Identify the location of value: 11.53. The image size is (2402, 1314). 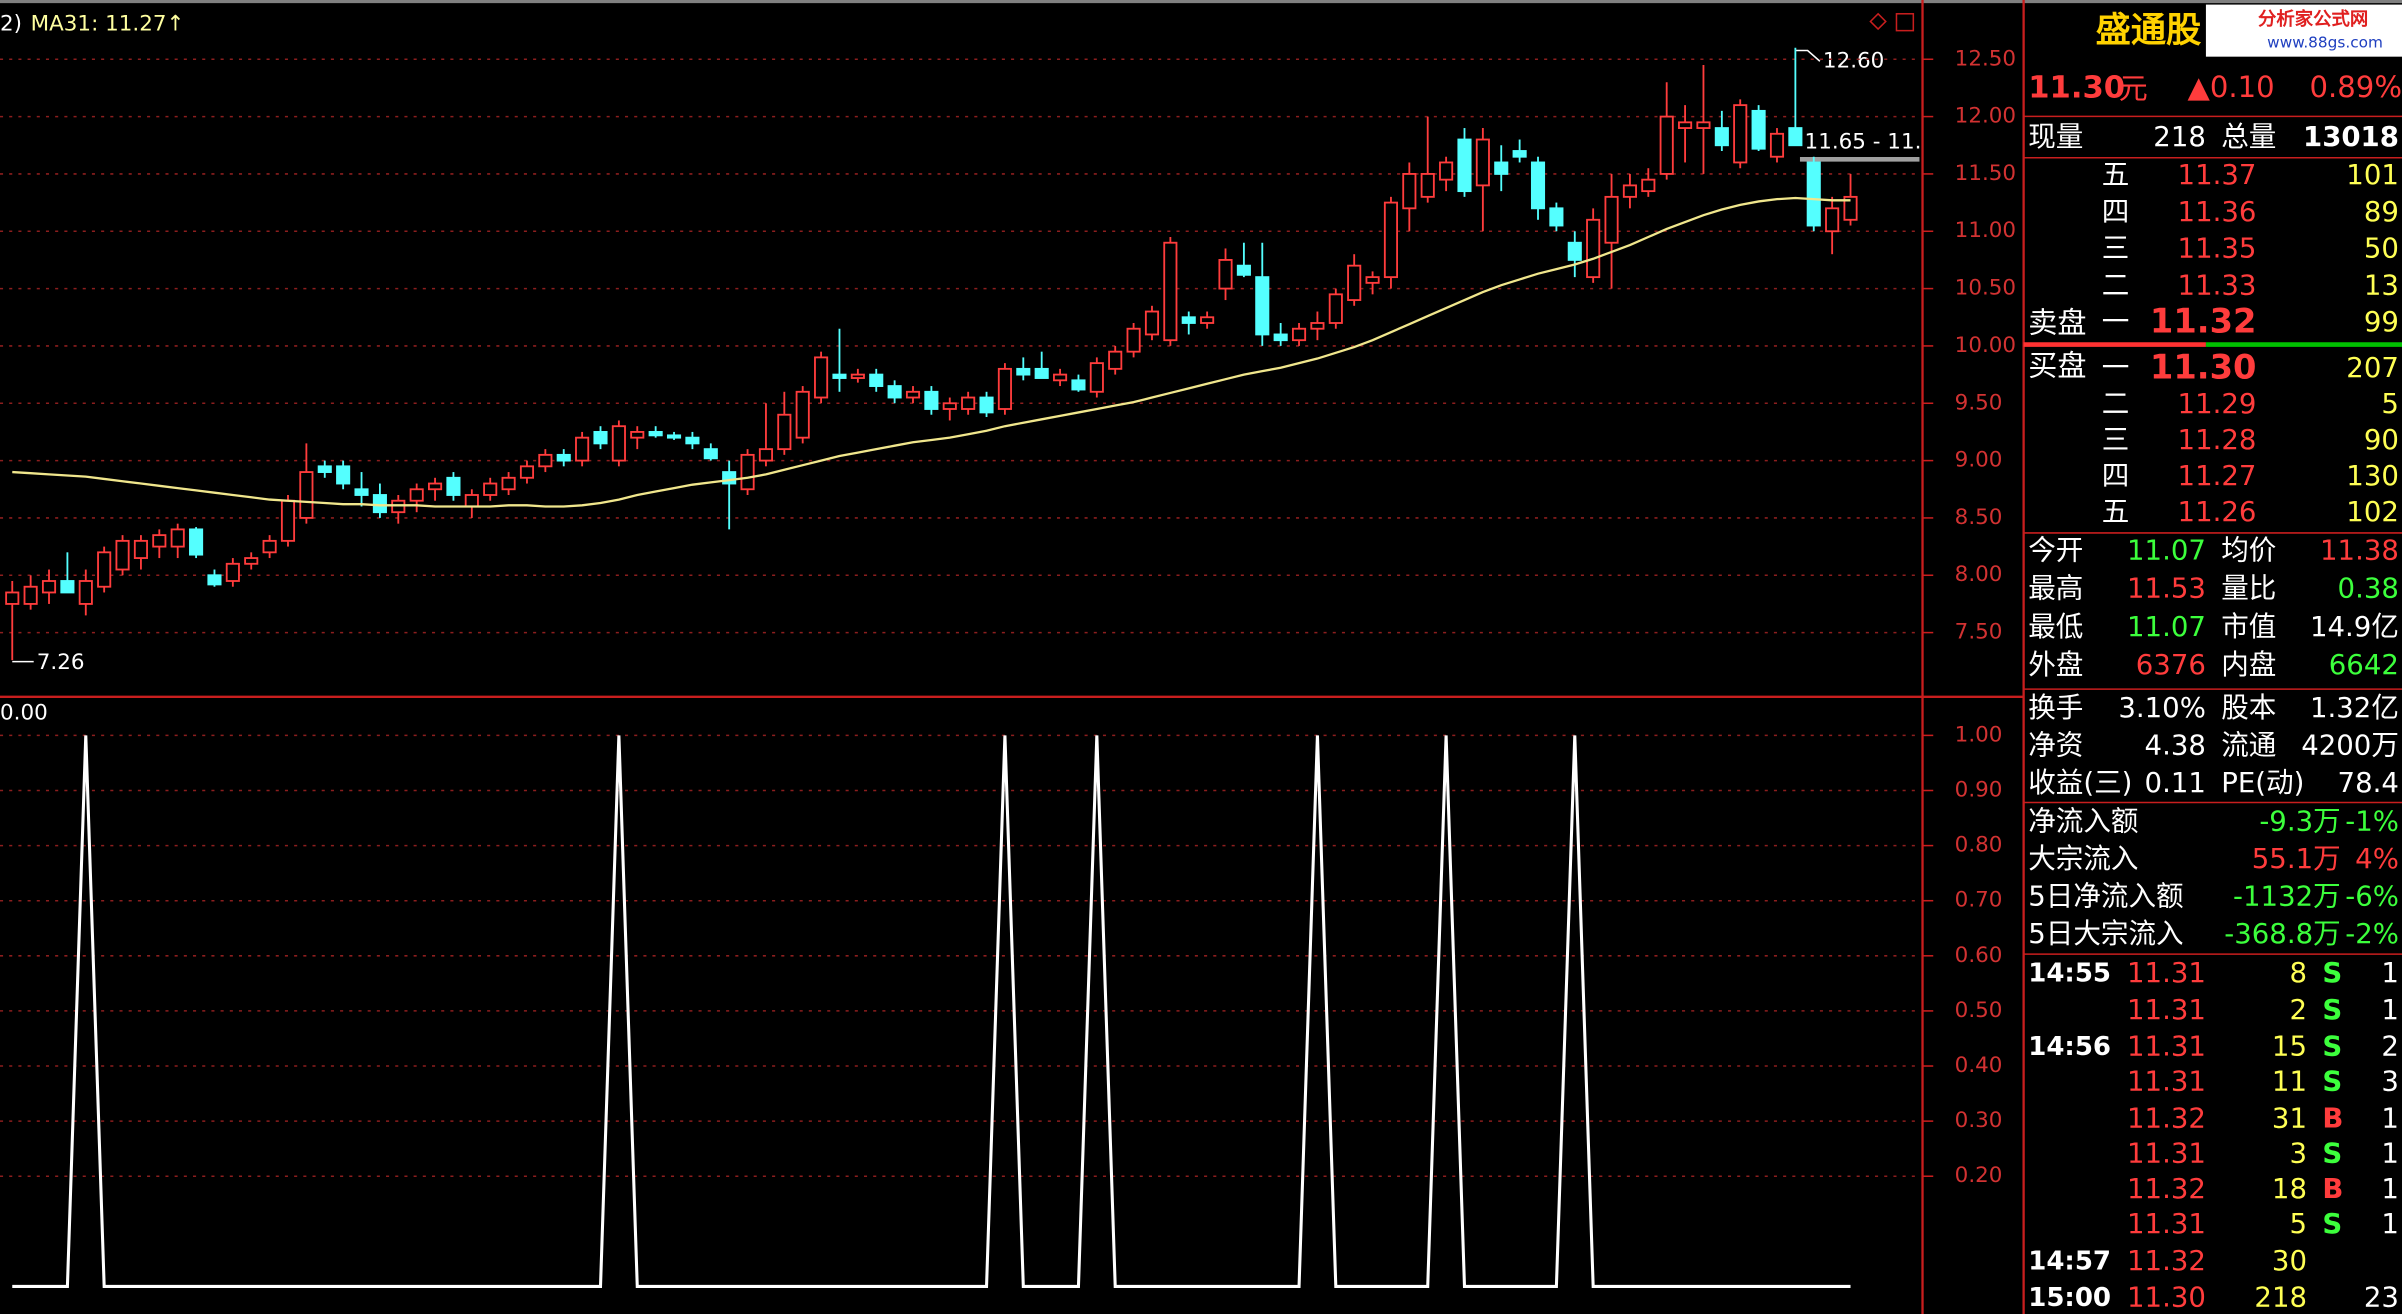
(2166, 588).